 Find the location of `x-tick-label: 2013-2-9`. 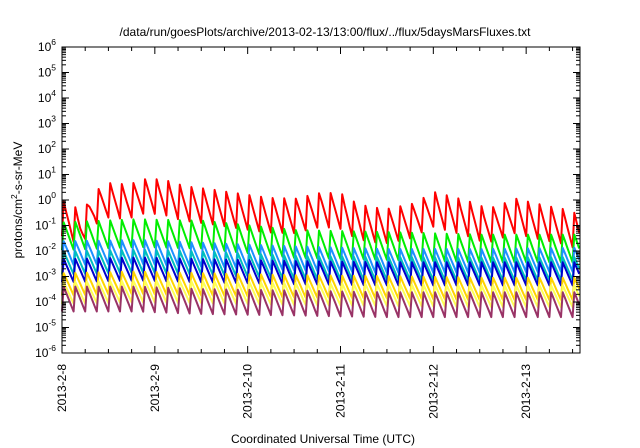

x-tick-label: 2013-2-9 is located at coordinates (155, 388).